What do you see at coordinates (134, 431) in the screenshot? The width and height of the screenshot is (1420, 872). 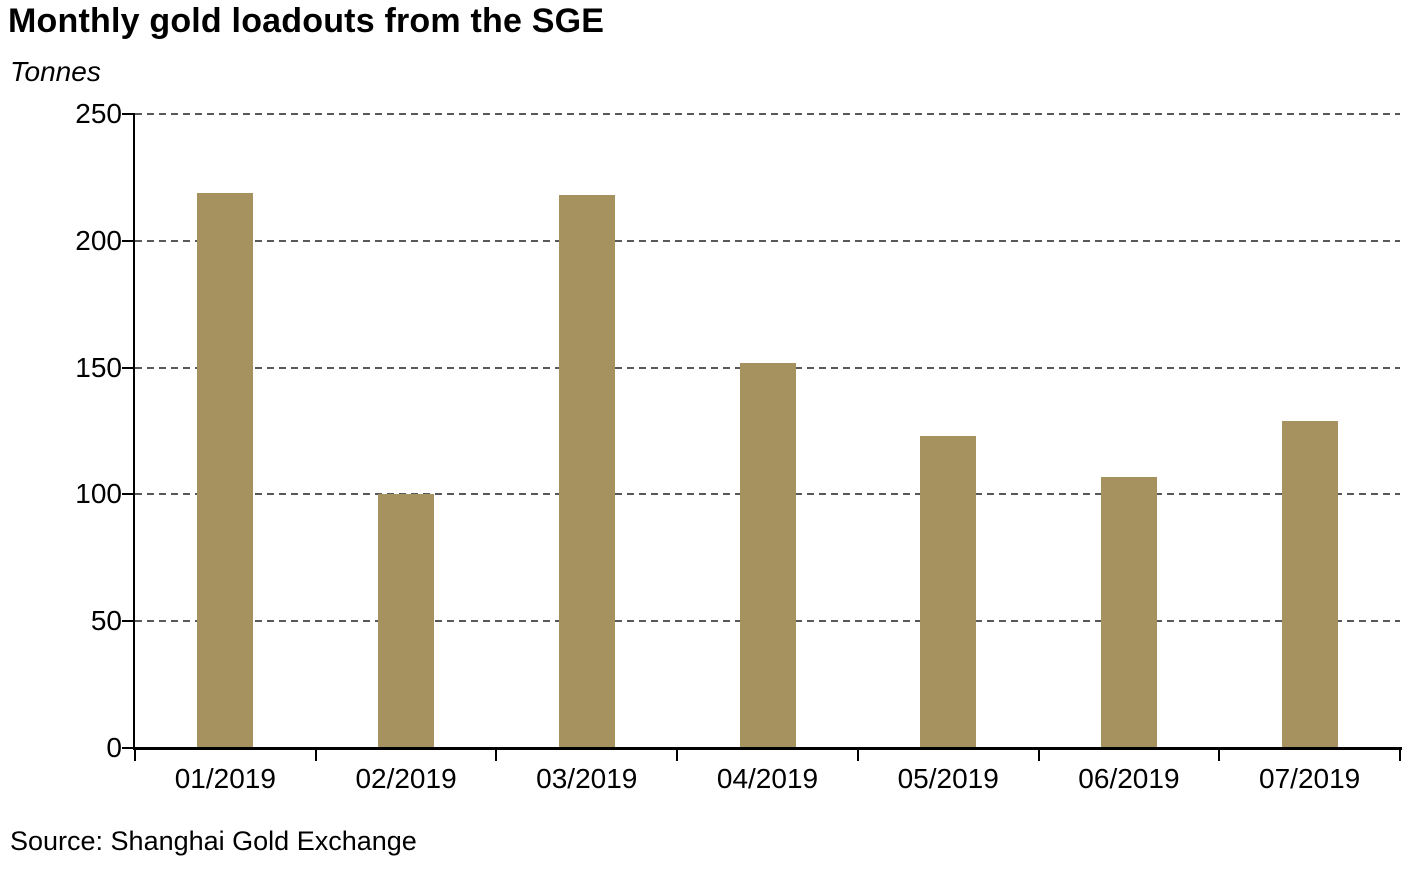 I see `y-axis-line` at bounding box center [134, 431].